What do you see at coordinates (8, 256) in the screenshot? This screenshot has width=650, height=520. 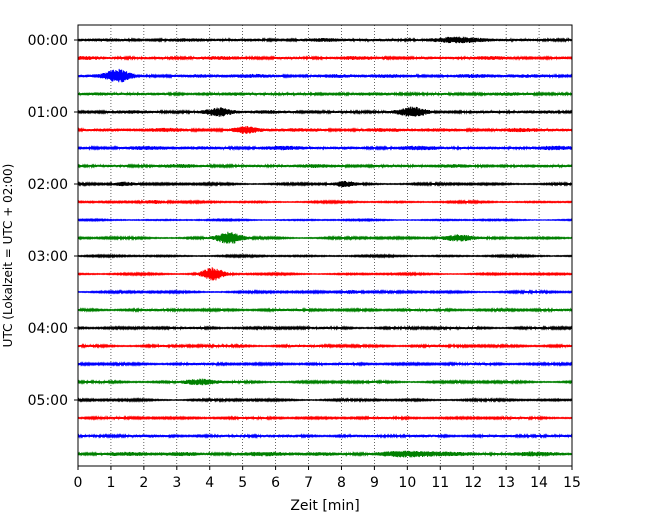 I see `y-axis-label: UTC (Lokalzeit = UTC + 02:00)` at bounding box center [8, 256].